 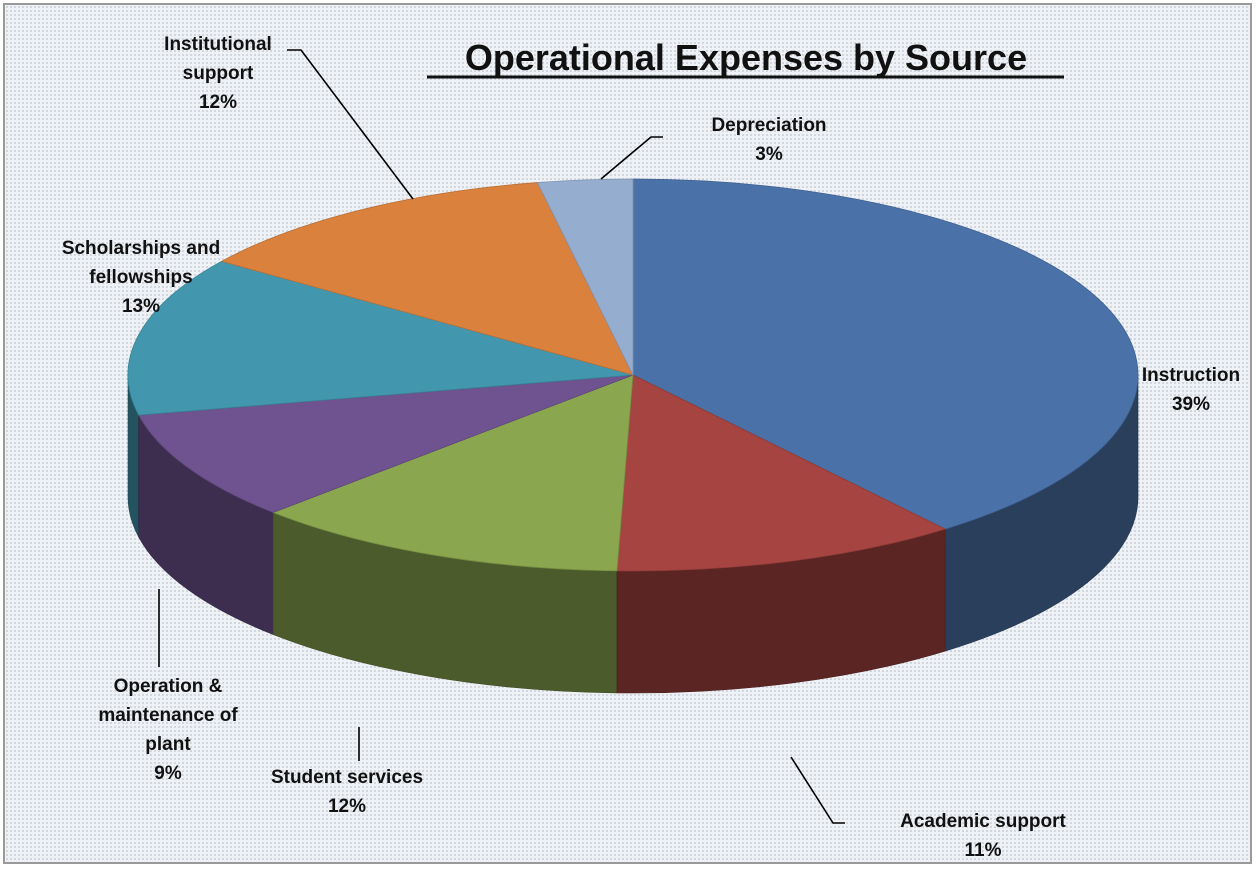 What do you see at coordinates (350, 124) in the screenshot?
I see `leader-line-institutional-support` at bounding box center [350, 124].